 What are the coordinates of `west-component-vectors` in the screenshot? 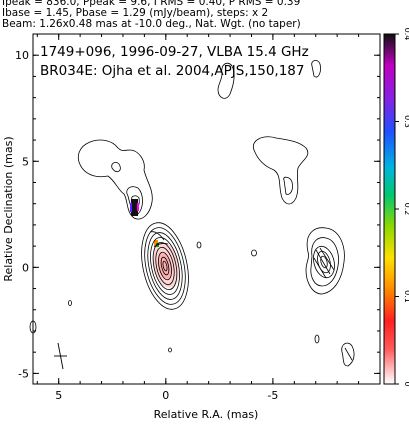 It's located at (324, 263).